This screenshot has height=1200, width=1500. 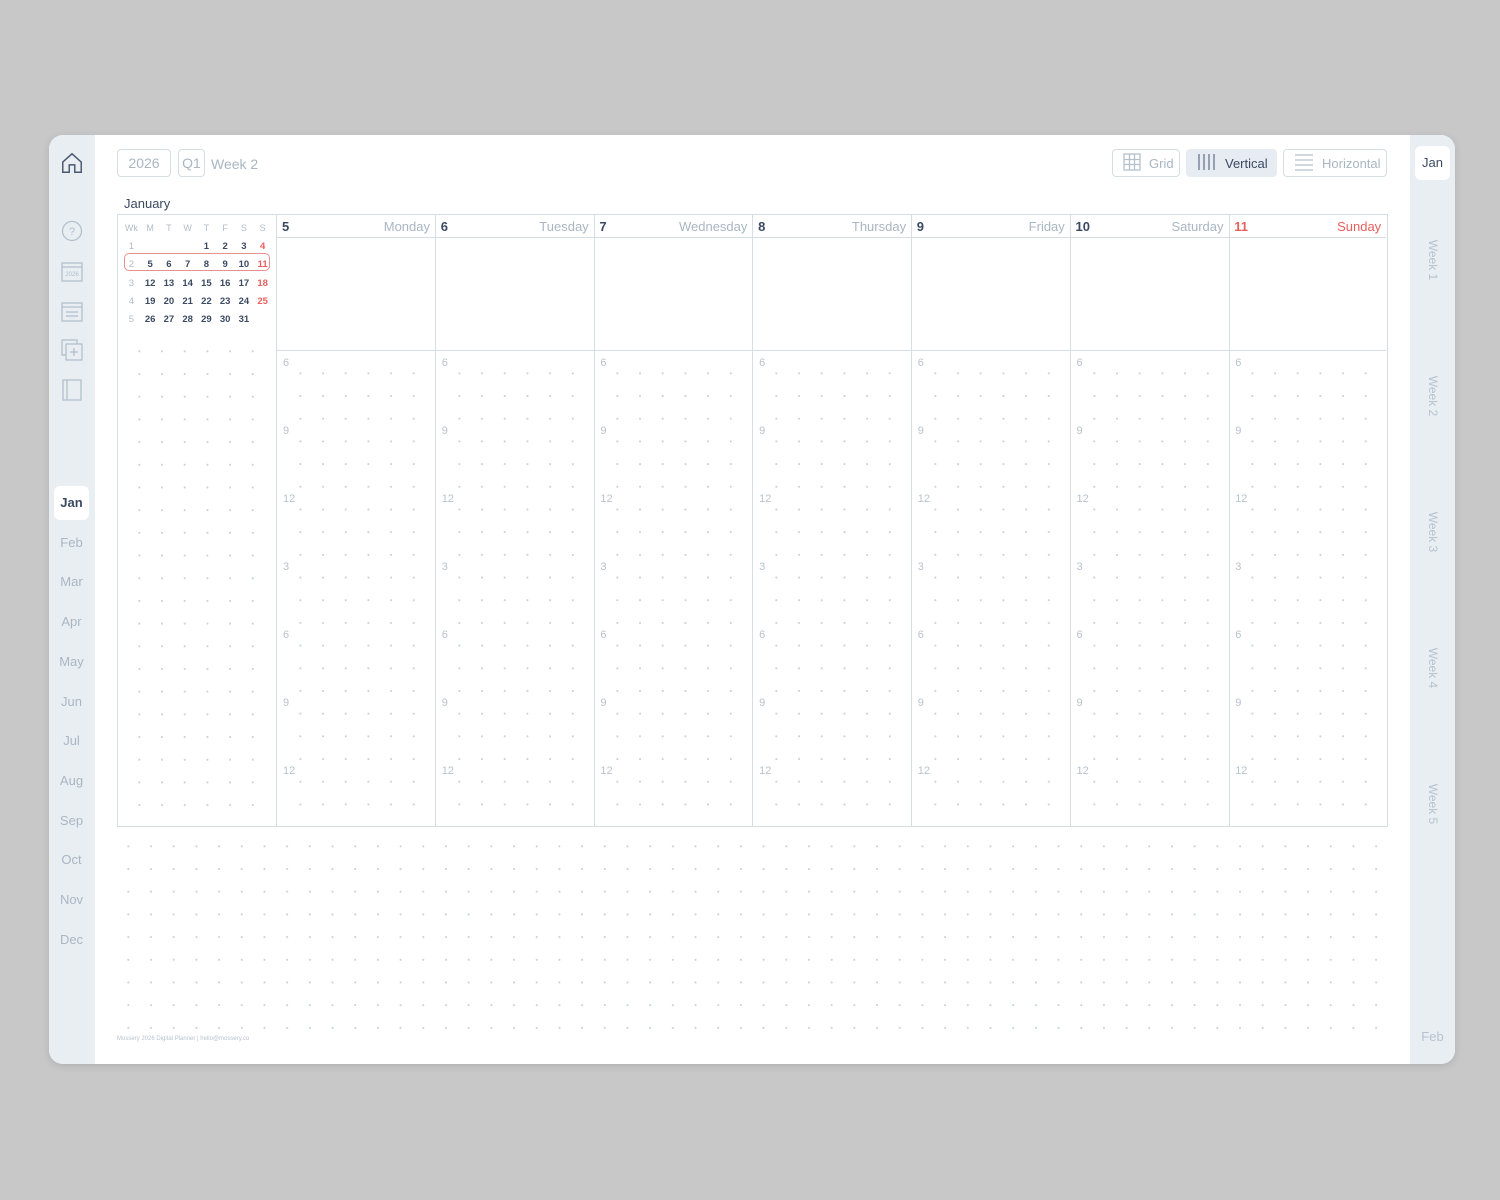 I want to click on mini-calendar-date: 26, so click(x=150, y=320).